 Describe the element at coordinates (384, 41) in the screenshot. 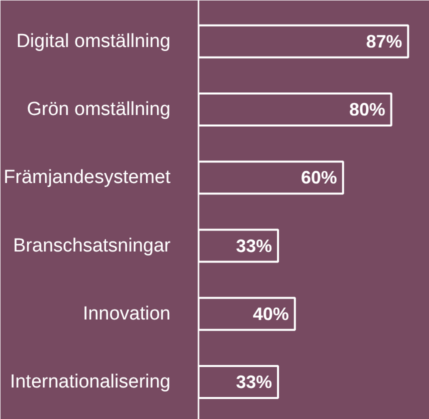

I see `data-label: 87%` at that location.